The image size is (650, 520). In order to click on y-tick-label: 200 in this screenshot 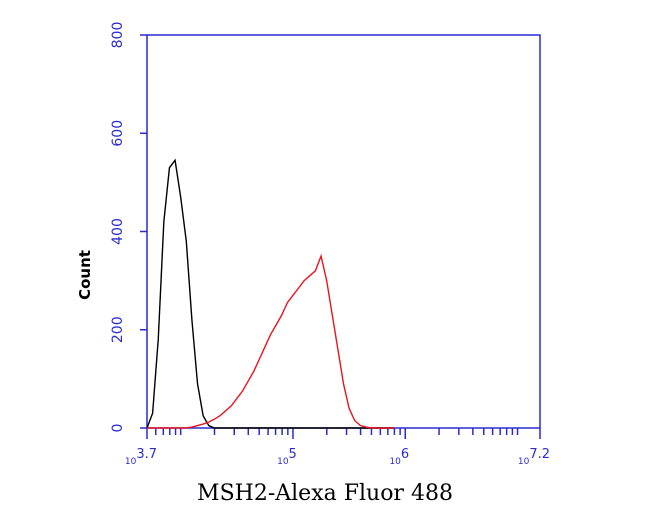, I will do `click(118, 329)`.